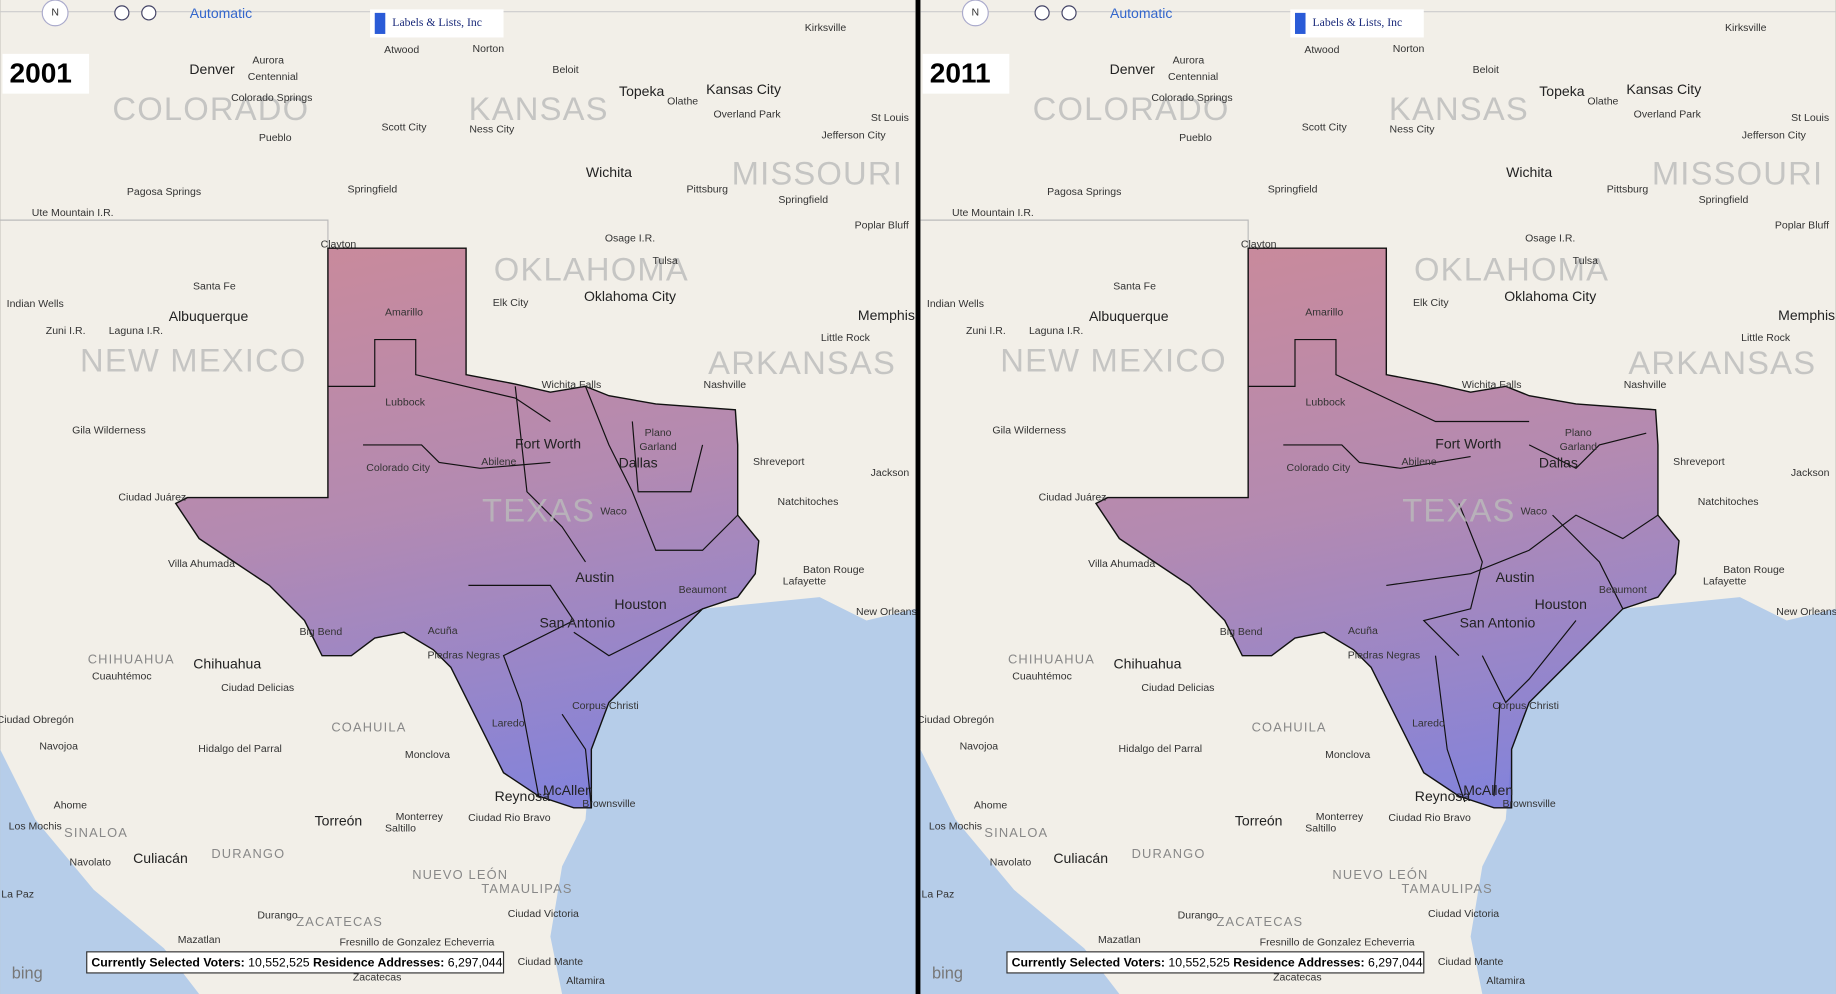  Describe the element at coordinates (1384, 655) in the screenshot. I see `city-label: Piedras Negras` at that location.